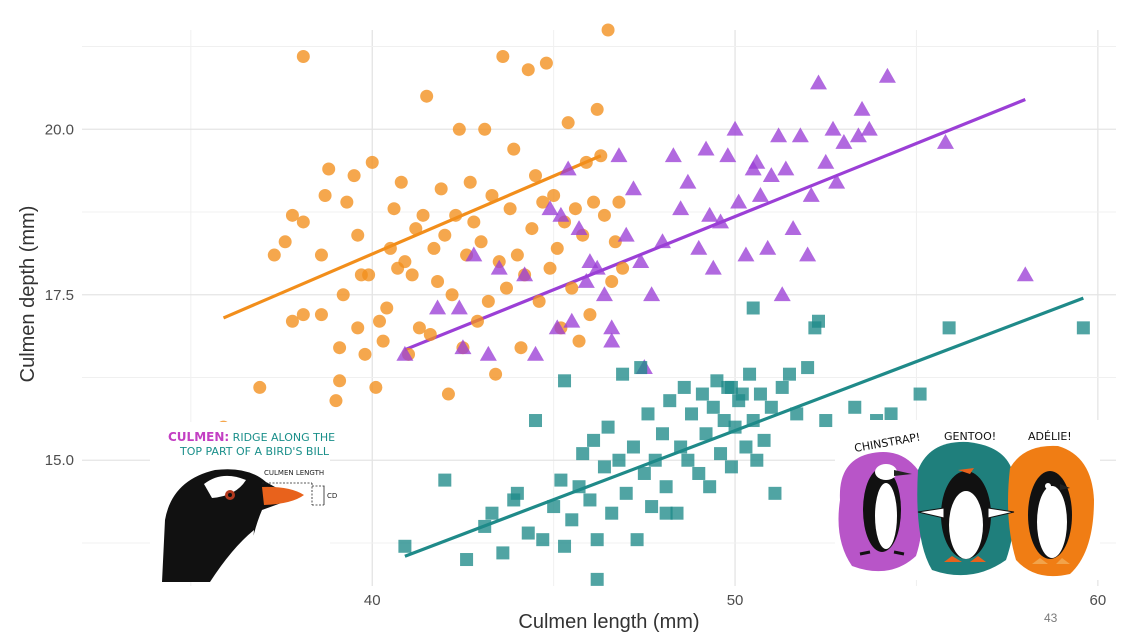  What do you see at coordinates (294, 494) in the screenshot?
I see `culmen-measure-icon` at bounding box center [294, 494].